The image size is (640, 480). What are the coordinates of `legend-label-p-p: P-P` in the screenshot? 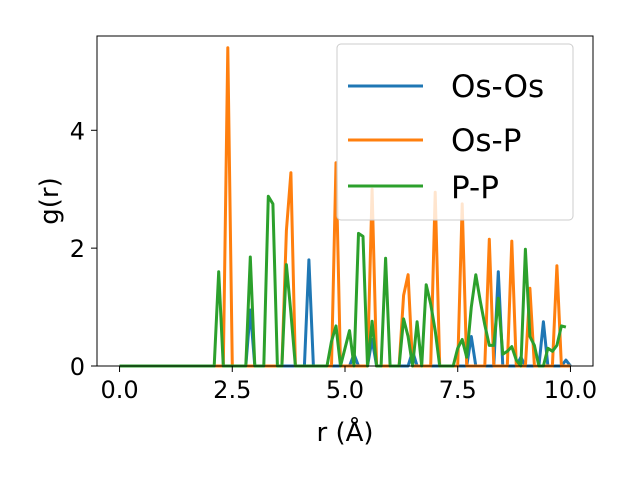 It's located at (475, 188).